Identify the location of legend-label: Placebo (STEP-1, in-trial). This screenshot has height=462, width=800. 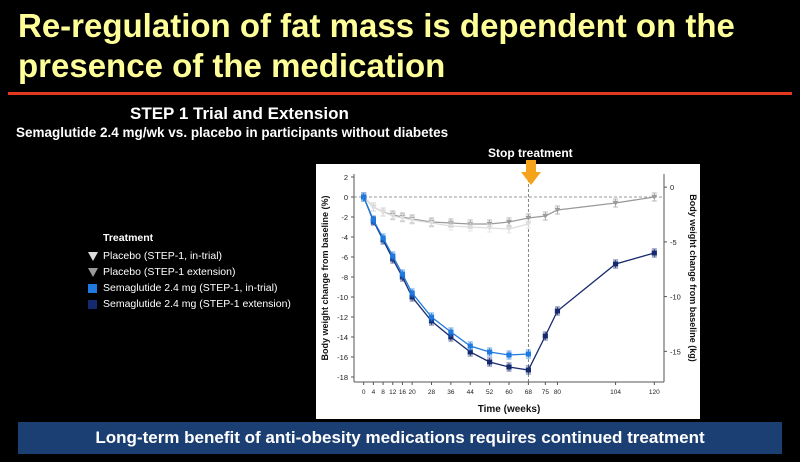
(163, 256).